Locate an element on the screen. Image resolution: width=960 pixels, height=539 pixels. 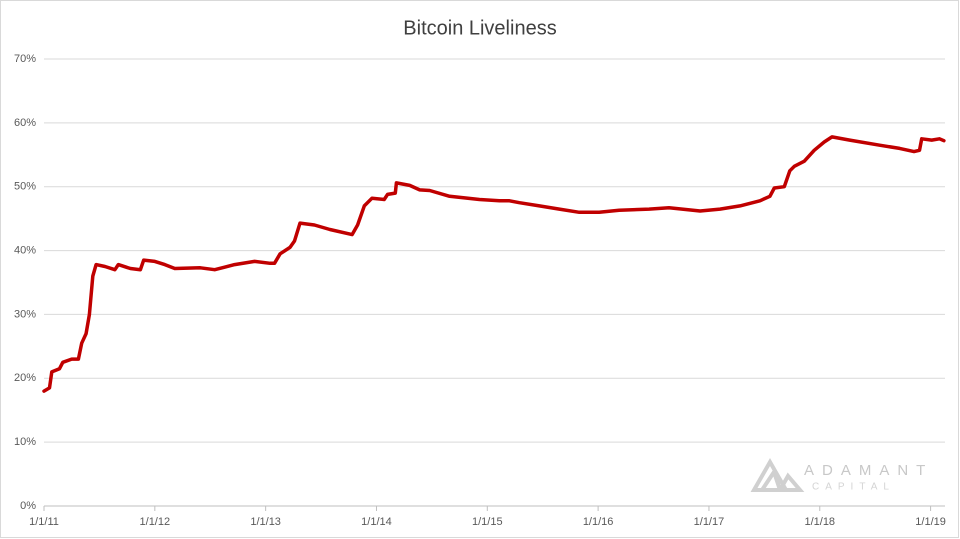
y-tick-label: 70% is located at coordinates (25, 59).